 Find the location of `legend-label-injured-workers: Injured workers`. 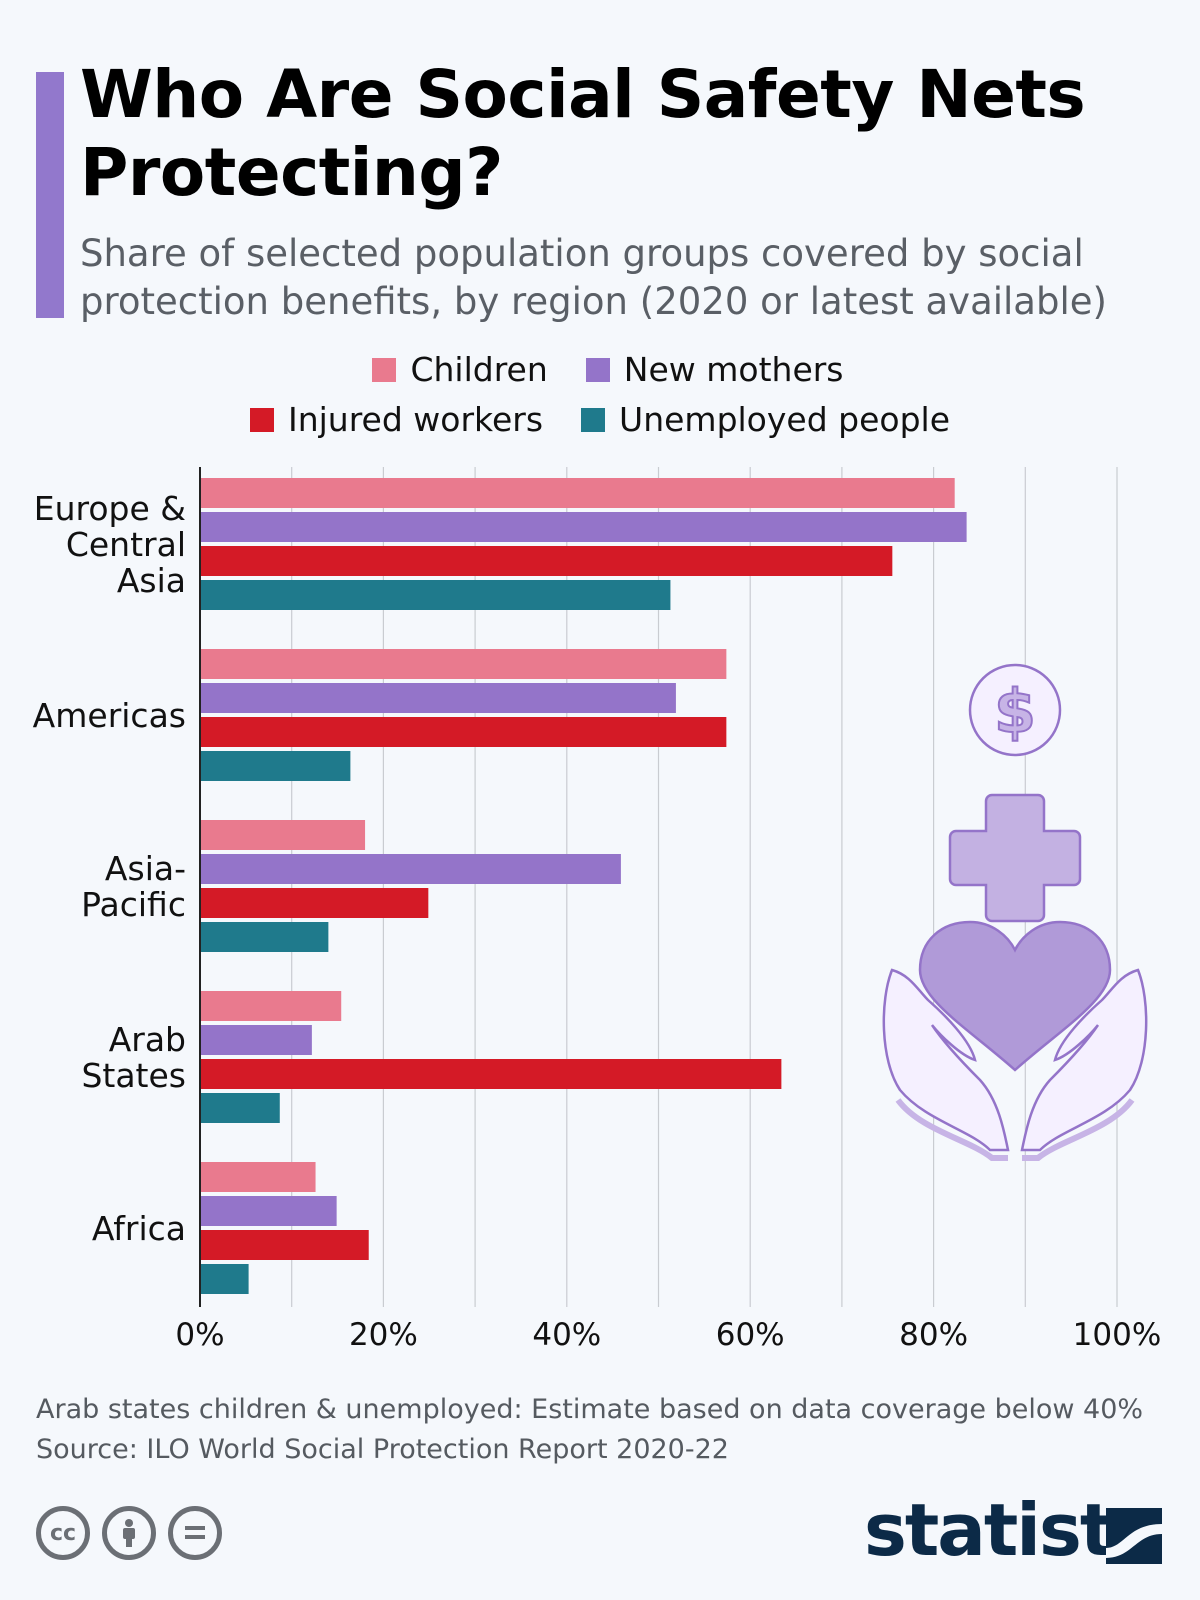

legend-label-injured-workers: Injured workers is located at coordinates (415, 419).